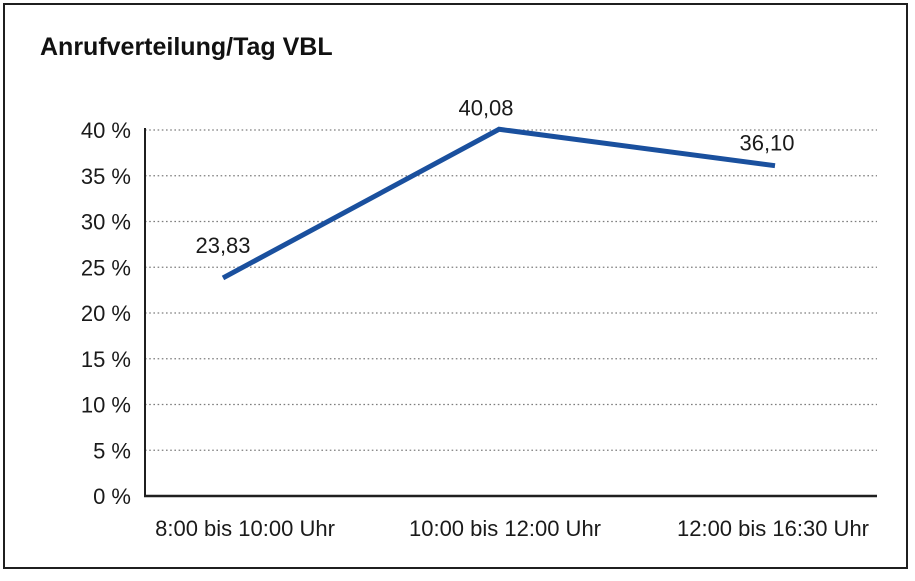  What do you see at coordinates (485, 107) in the screenshot?
I see `data-point-label: 40,08` at bounding box center [485, 107].